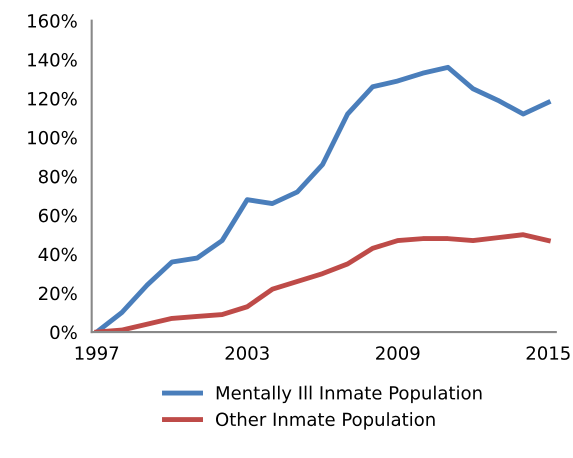  I want to click on y-tick-label: 80%, so click(57, 177).